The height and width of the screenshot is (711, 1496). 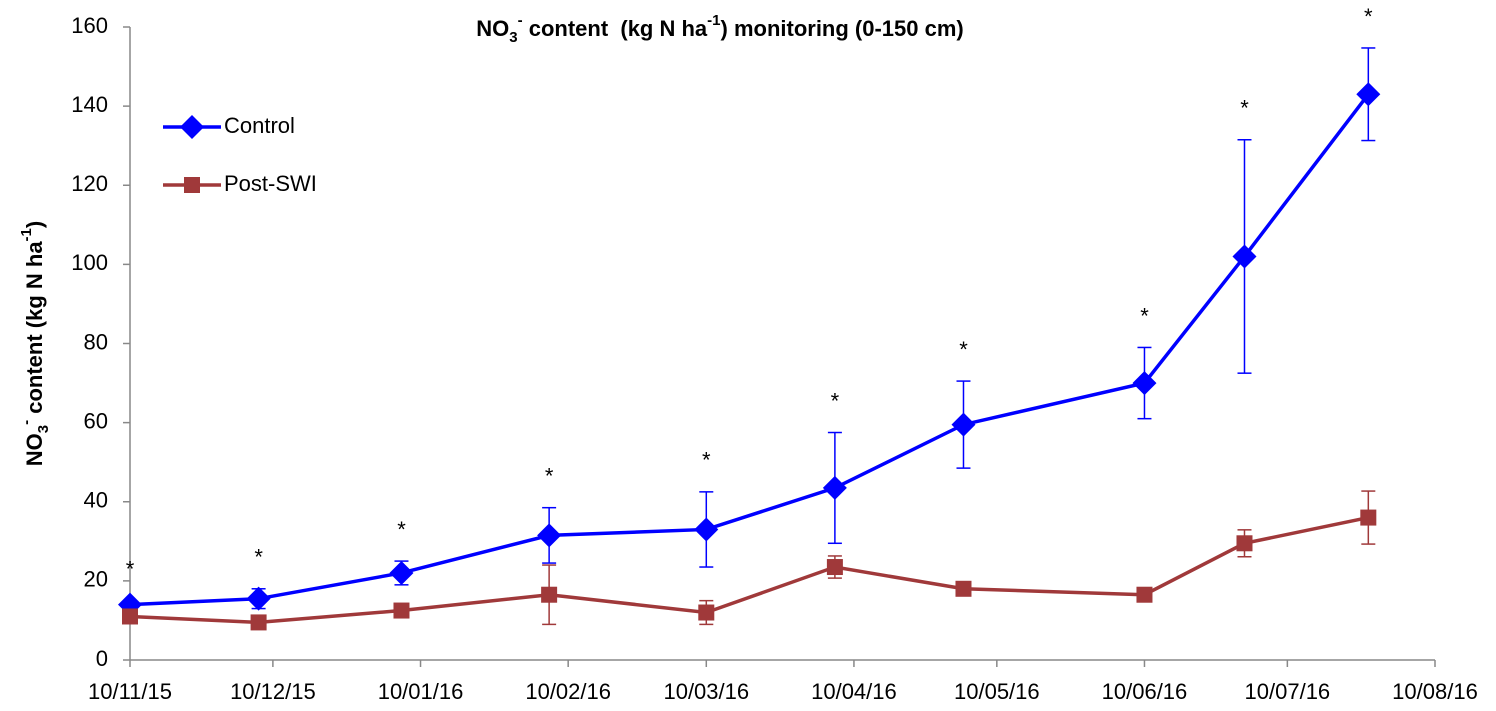 What do you see at coordinates (1288, 691) in the screenshot?
I see `x-tick-label: 10/07/16` at bounding box center [1288, 691].